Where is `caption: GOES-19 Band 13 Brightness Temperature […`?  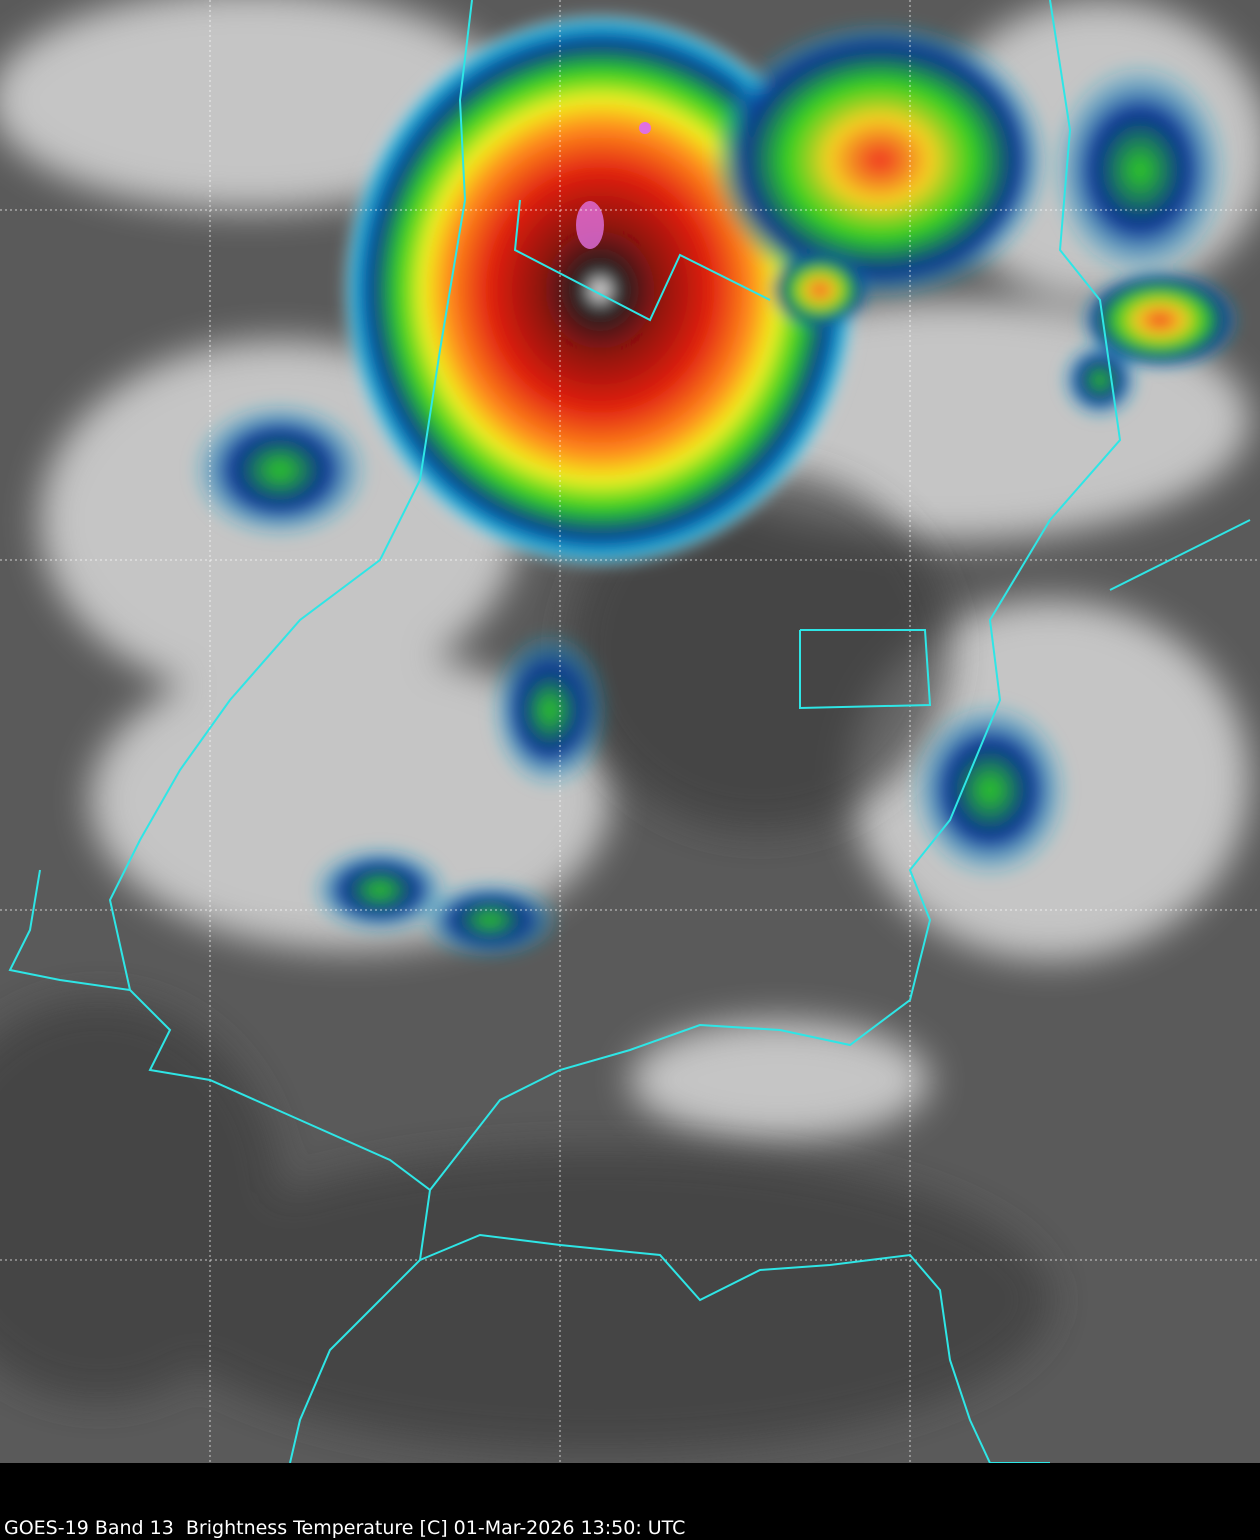 caption: GOES-19 Band 13 Brightness Temperature [… is located at coordinates (344, 1528).